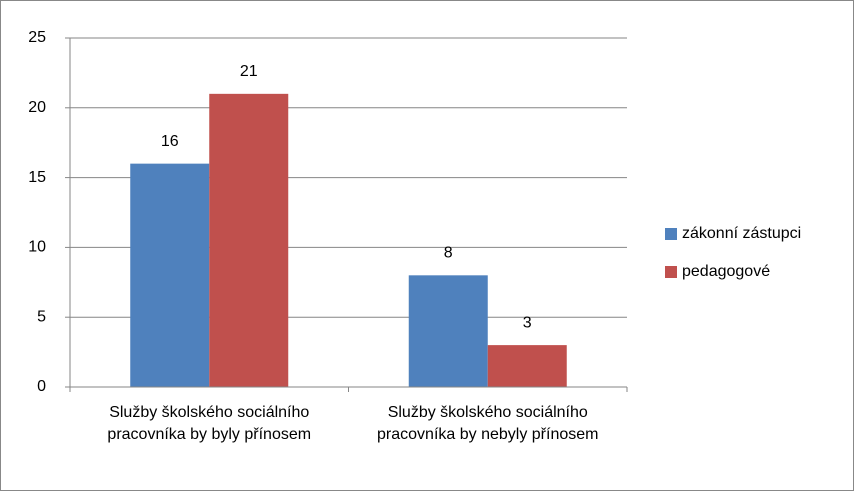 This screenshot has height=491, width=854. What do you see at coordinates (249, 71) in the screenshot?
I see `data-label: 21` at bounding box center [249, 71].